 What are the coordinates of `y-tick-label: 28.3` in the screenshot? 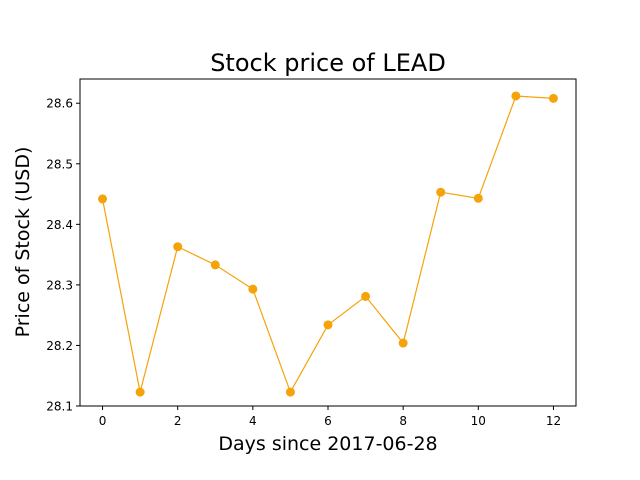 It's located at (59, 285).